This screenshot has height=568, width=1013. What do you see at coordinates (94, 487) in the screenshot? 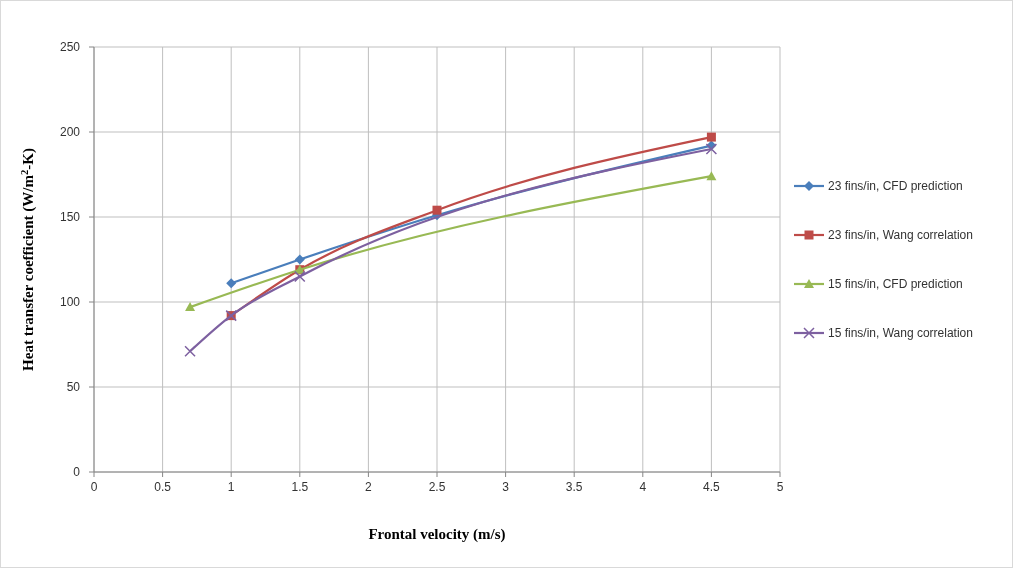
I see `x-tick-label: 0` at bounding box center [94, 487].